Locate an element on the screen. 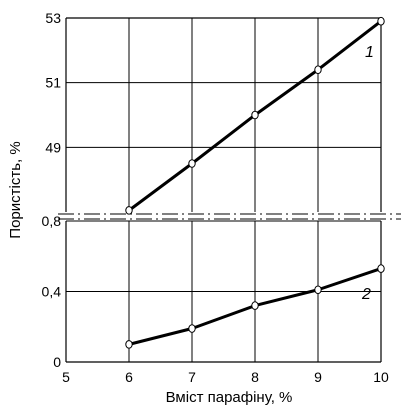 Image resolution: width=403 pixels, height=418 pixels. x-tick-label: 10 is located at coordinates (381, 377).